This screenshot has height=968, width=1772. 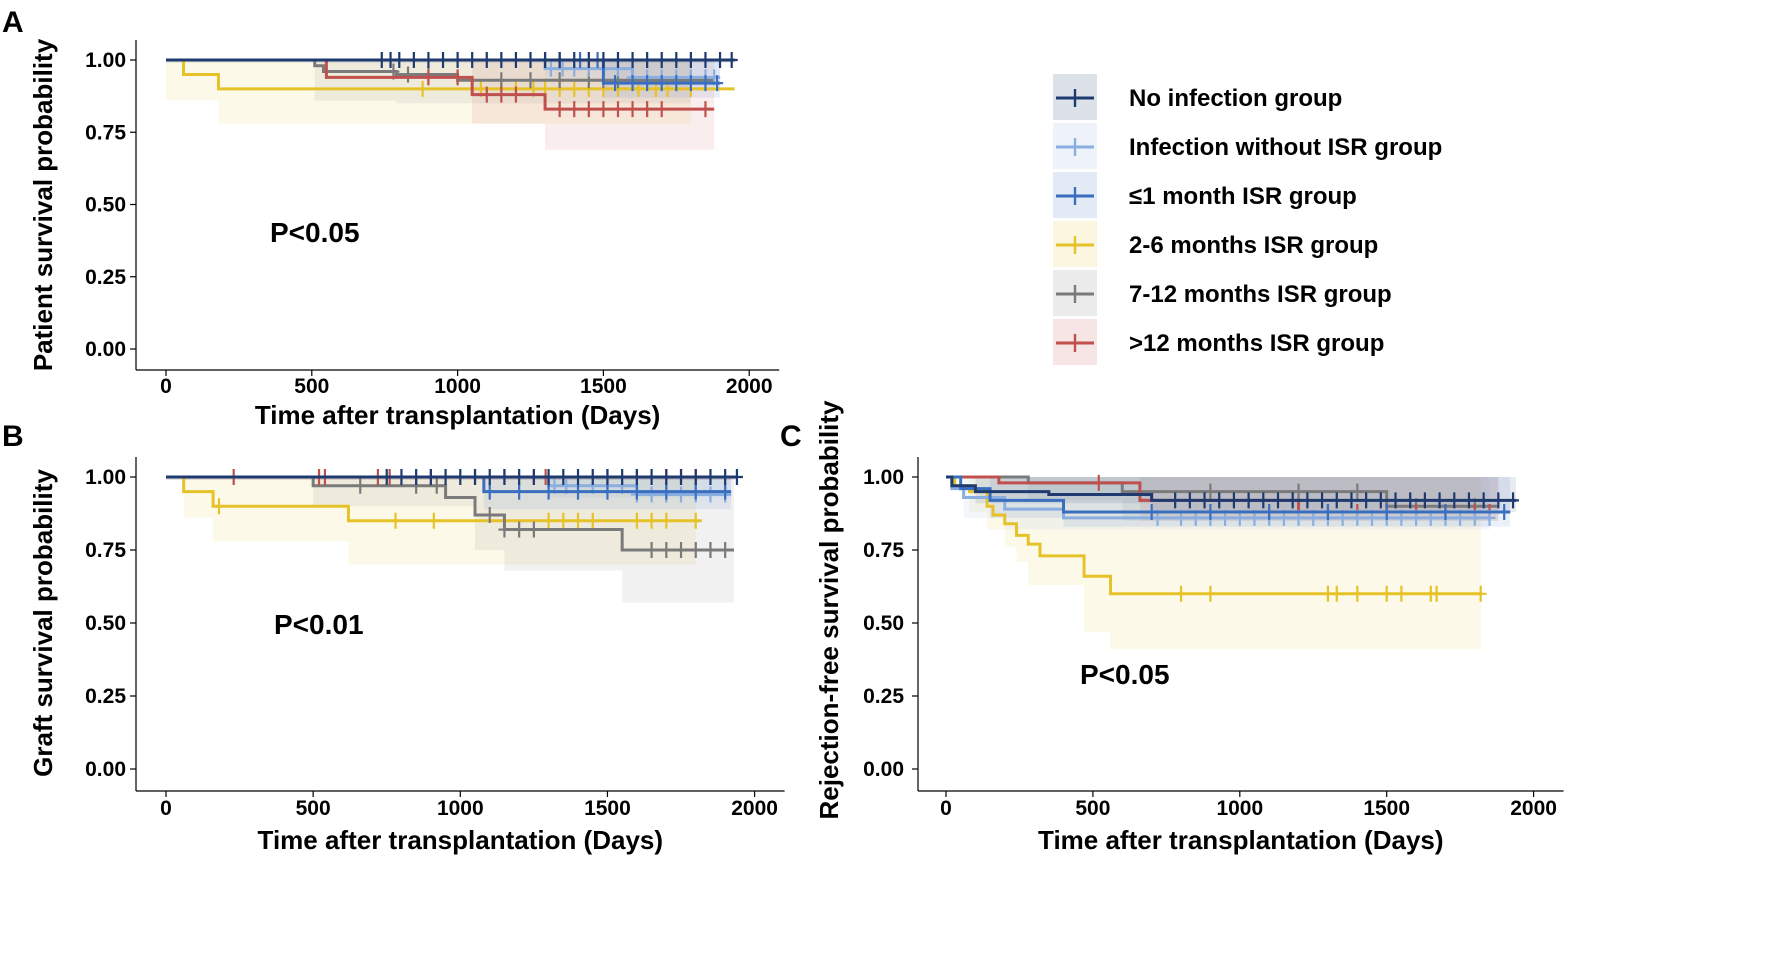 What do you see at coordinates (43, 204) in the screenshot?
I see `y-axis-title: Patient survival probability` at bounding box center [43, 204].